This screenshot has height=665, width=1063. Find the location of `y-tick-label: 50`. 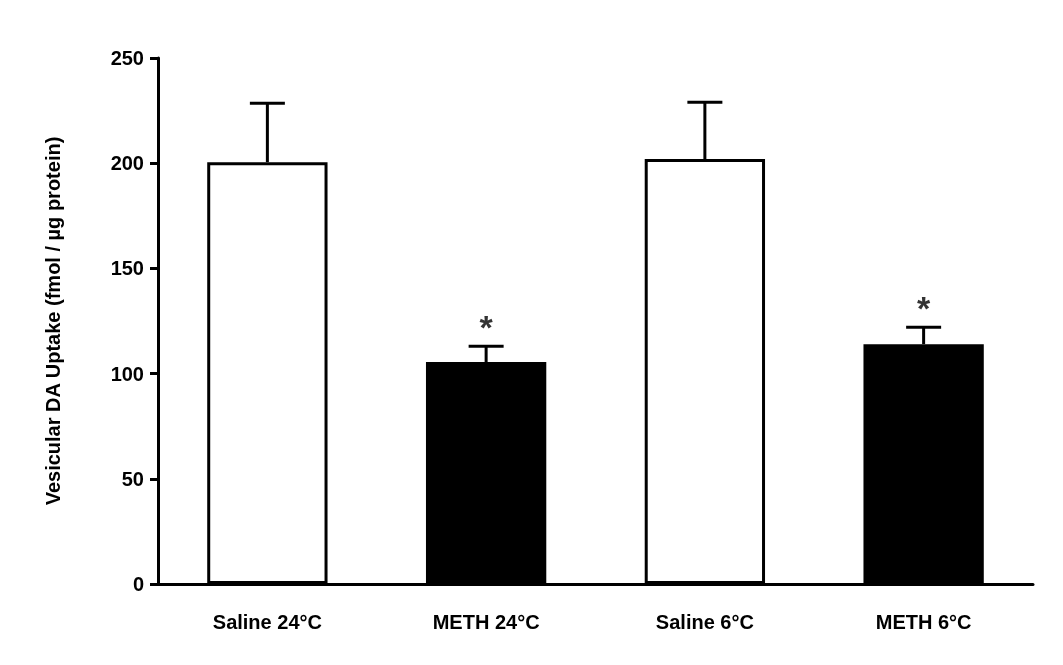

y-tick-label: 50 is located at coordinates (132, 478).